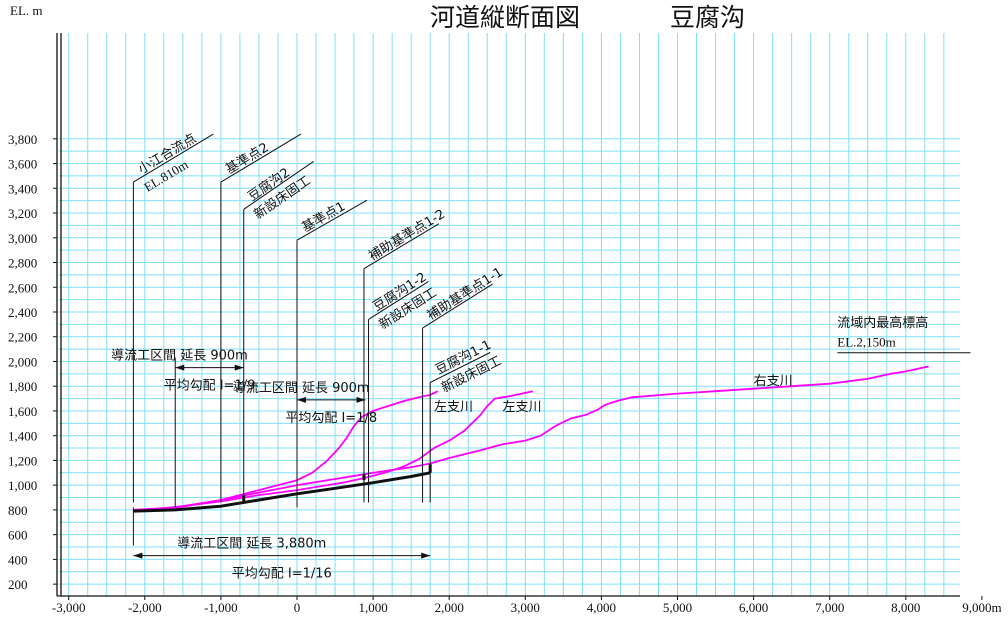 This screenshot has height=621, width=1008. I want to click on x-tick-label: 1,000, so click(372, 607).